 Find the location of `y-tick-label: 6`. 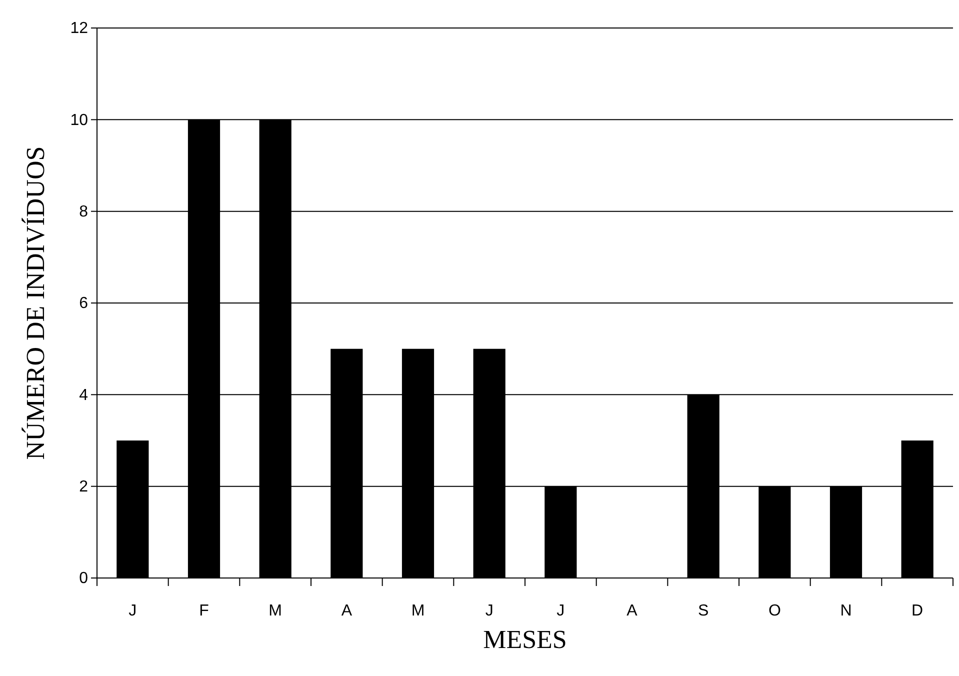

y-tick-label: 6 is located at coordinates (83, 303).